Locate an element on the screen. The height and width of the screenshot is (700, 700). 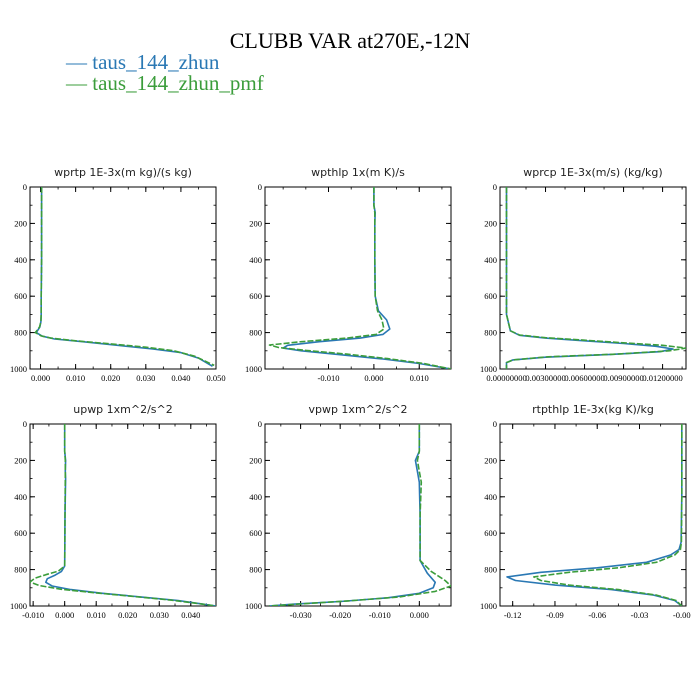
legend-item-zhun-pmf: — taus_144_zhun_pmf is located at coordinates (165, 83).